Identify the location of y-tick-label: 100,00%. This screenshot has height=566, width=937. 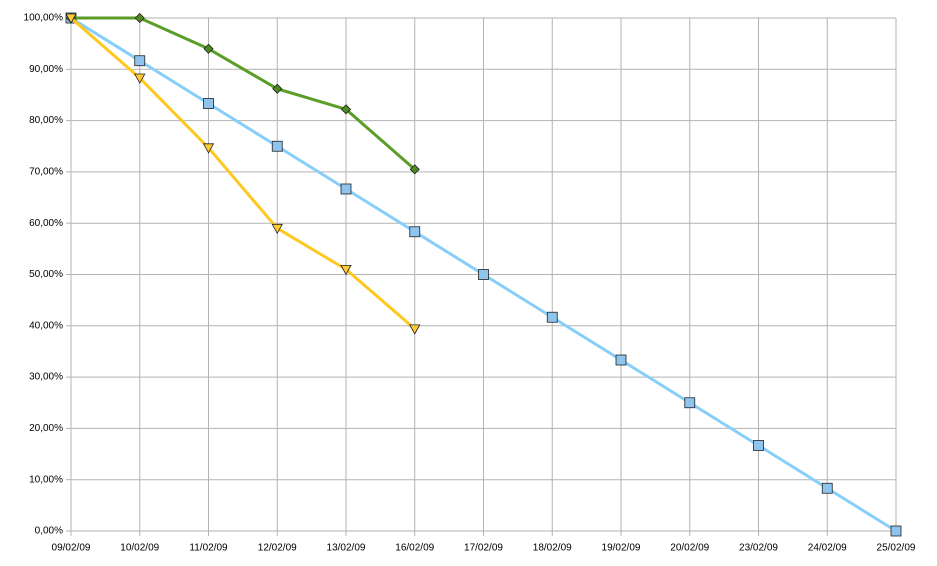
(44, 18).